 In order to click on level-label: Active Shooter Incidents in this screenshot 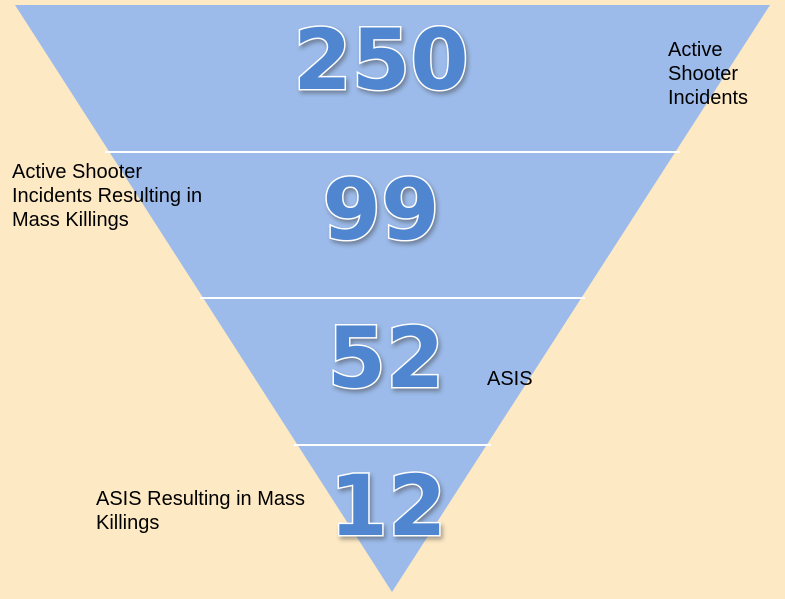, I will do `click(708, 74)`.